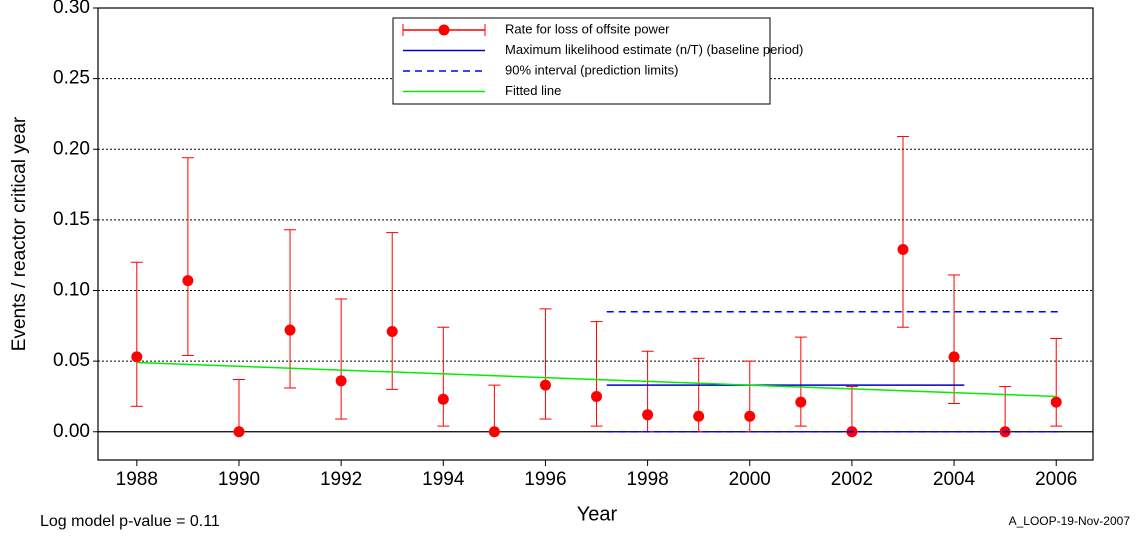 The width and height of the screenshot is (1139, 537). I want to click on annotation: A_LOOP-19-Nov-2007, so click(1070, 521).